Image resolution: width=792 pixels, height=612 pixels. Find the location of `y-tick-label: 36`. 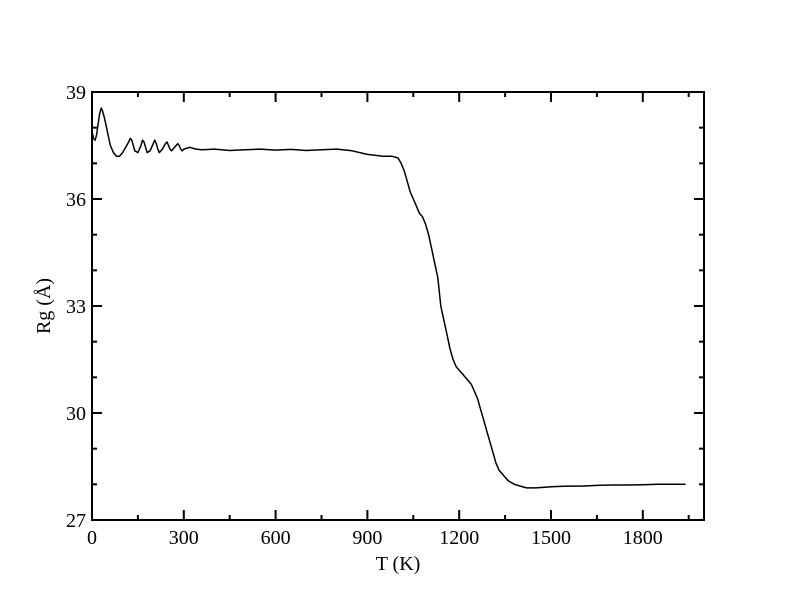

y-tick-label: 36 is located at coordinates (76, 200).